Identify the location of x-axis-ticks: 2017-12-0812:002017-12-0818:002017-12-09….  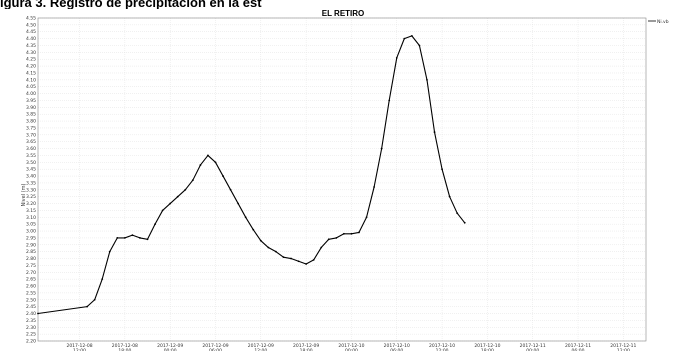
(351, 347).